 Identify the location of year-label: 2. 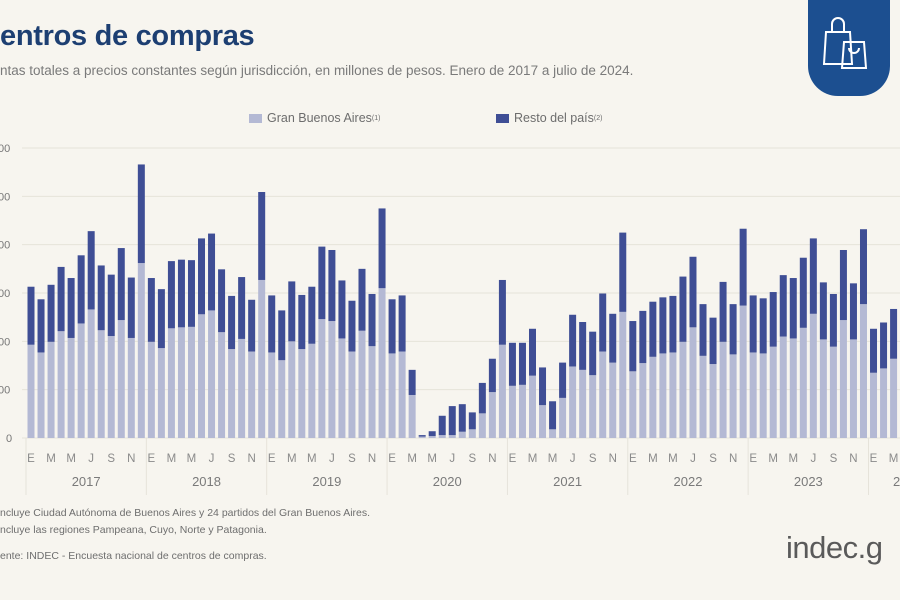
(896, 481).